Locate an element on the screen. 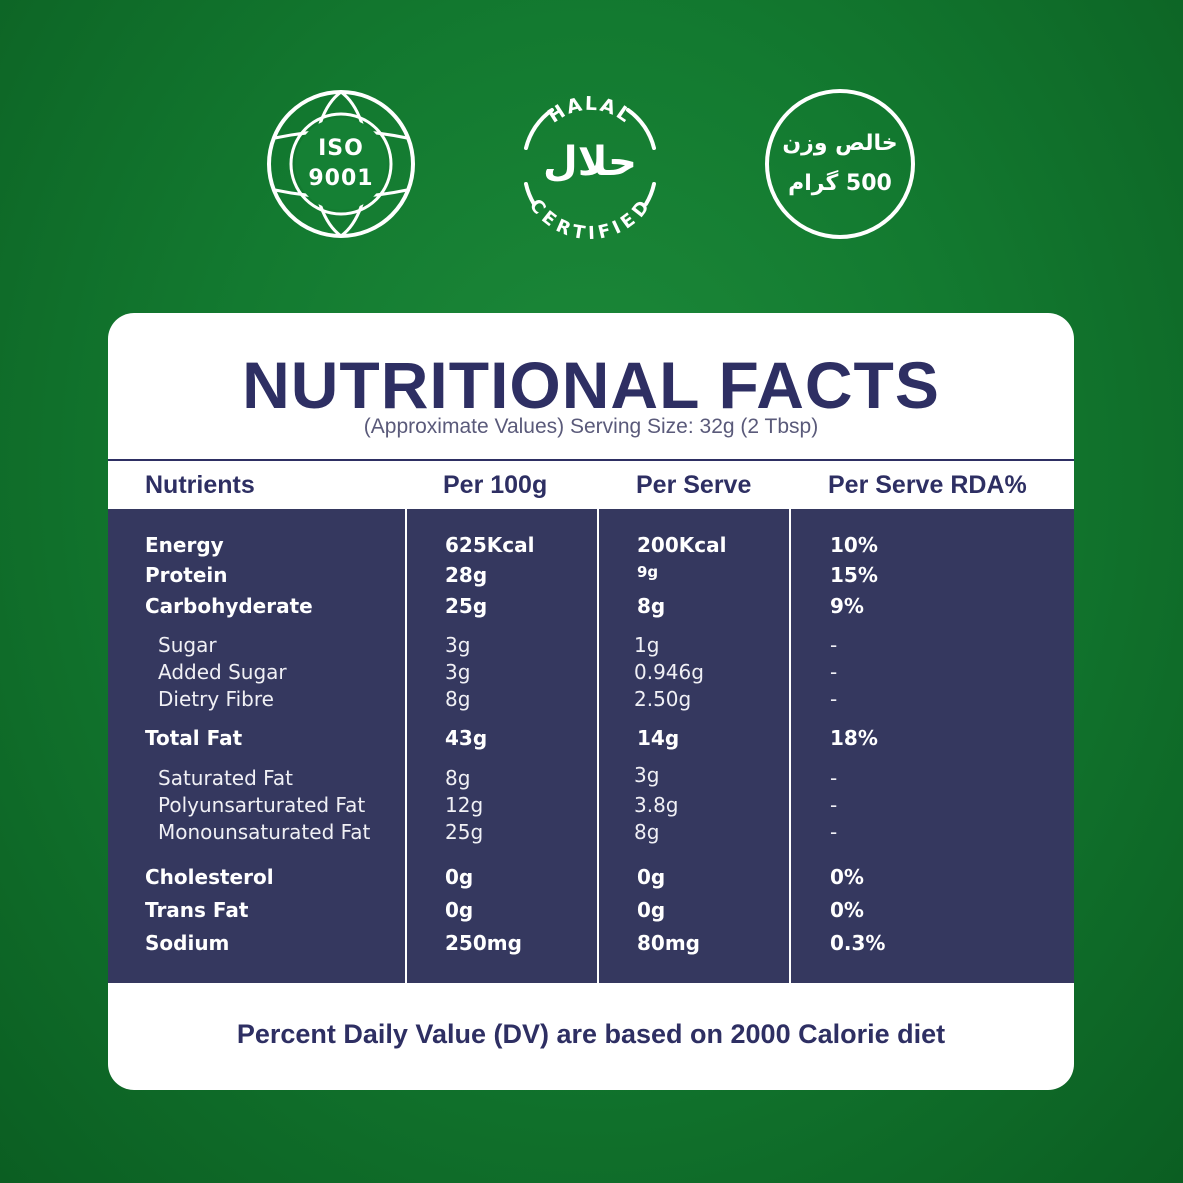 This screenshot has width=1183, height=1183. table-row: Monounsaturated Fat 25g 8g - is located at coordinates (591, 833).